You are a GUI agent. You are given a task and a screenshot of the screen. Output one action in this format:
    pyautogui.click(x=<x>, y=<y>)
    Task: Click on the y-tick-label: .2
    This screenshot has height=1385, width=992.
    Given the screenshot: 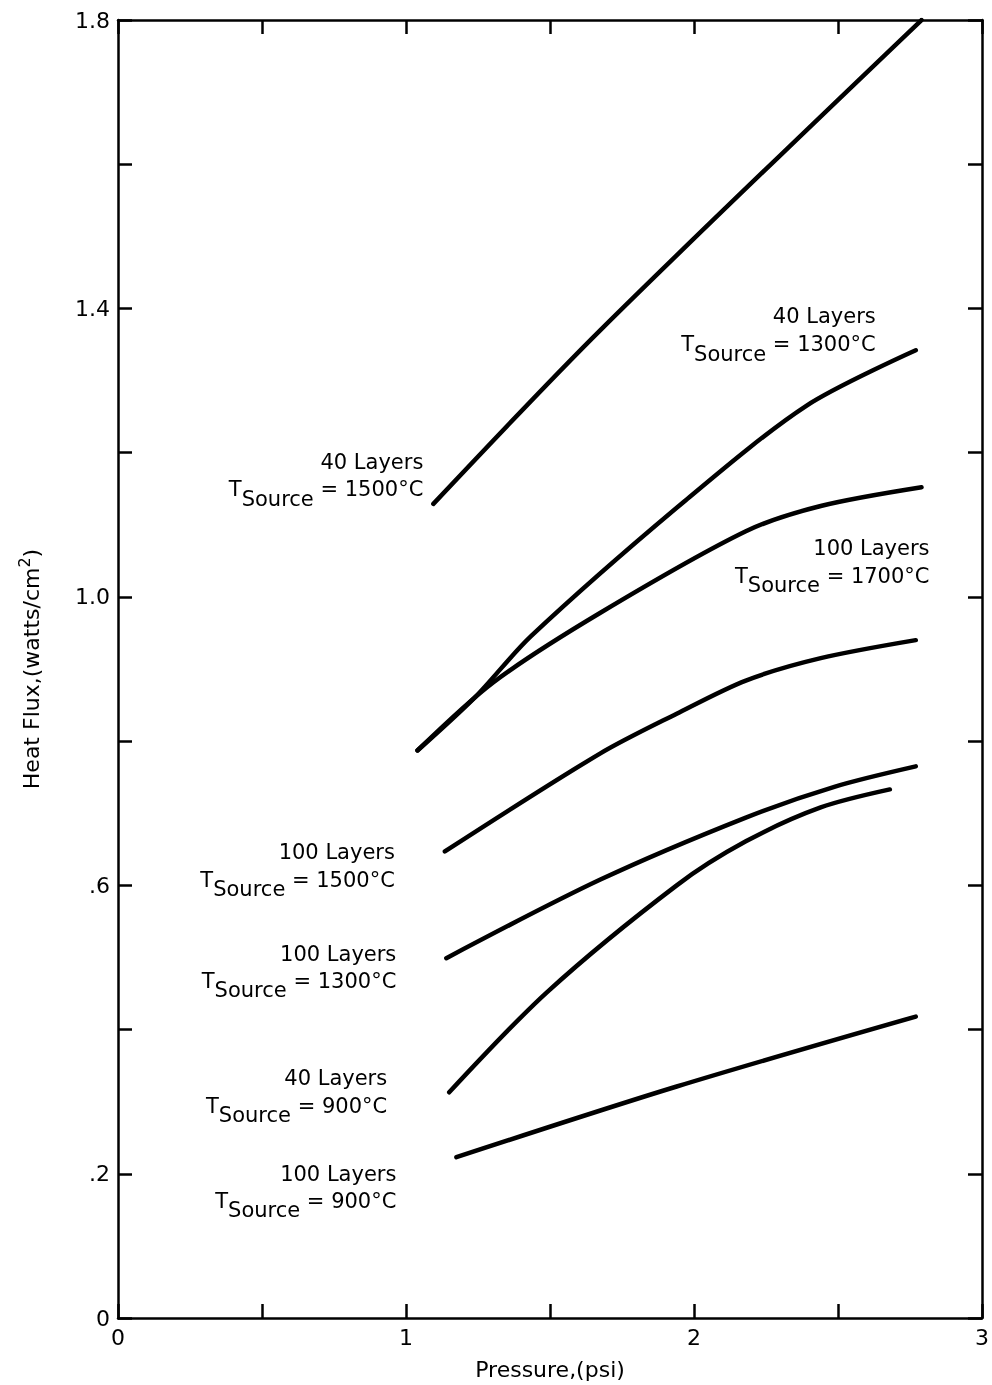 What is the action you would take?
    pyautogui.click(x=99, y=1174)
    